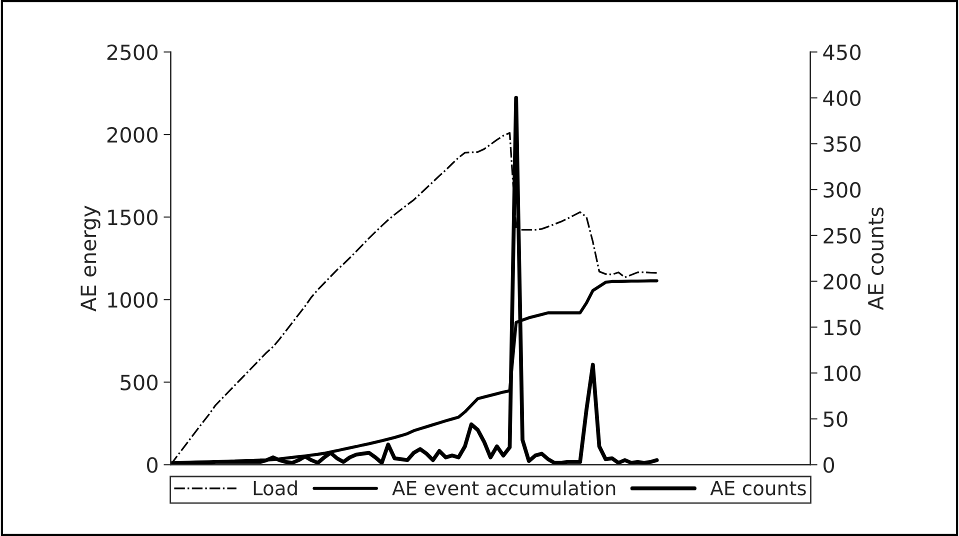 The width and height of the screenshot is (959, 536). What do you see at coordinates (836, 419) in the screenshot?
I see `y2-tick-label: 50` at bounding box center [836, 419].